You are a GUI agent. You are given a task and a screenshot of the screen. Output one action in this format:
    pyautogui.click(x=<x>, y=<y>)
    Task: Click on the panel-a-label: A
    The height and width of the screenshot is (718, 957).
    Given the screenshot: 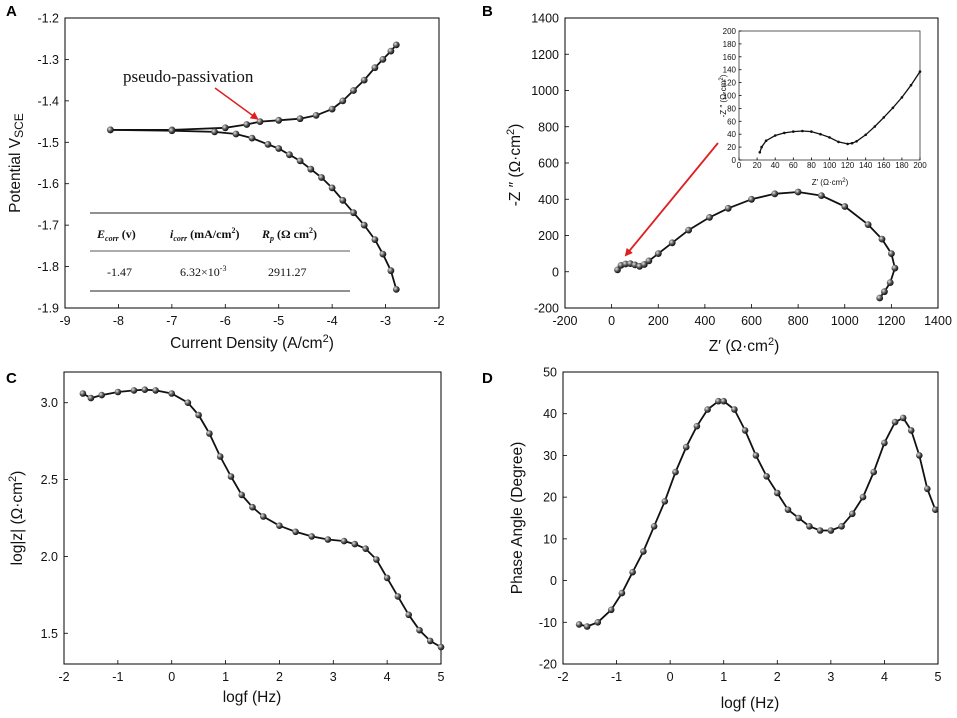 What is the action you would take?
    pyautogui.click(x=11, y=11)
    